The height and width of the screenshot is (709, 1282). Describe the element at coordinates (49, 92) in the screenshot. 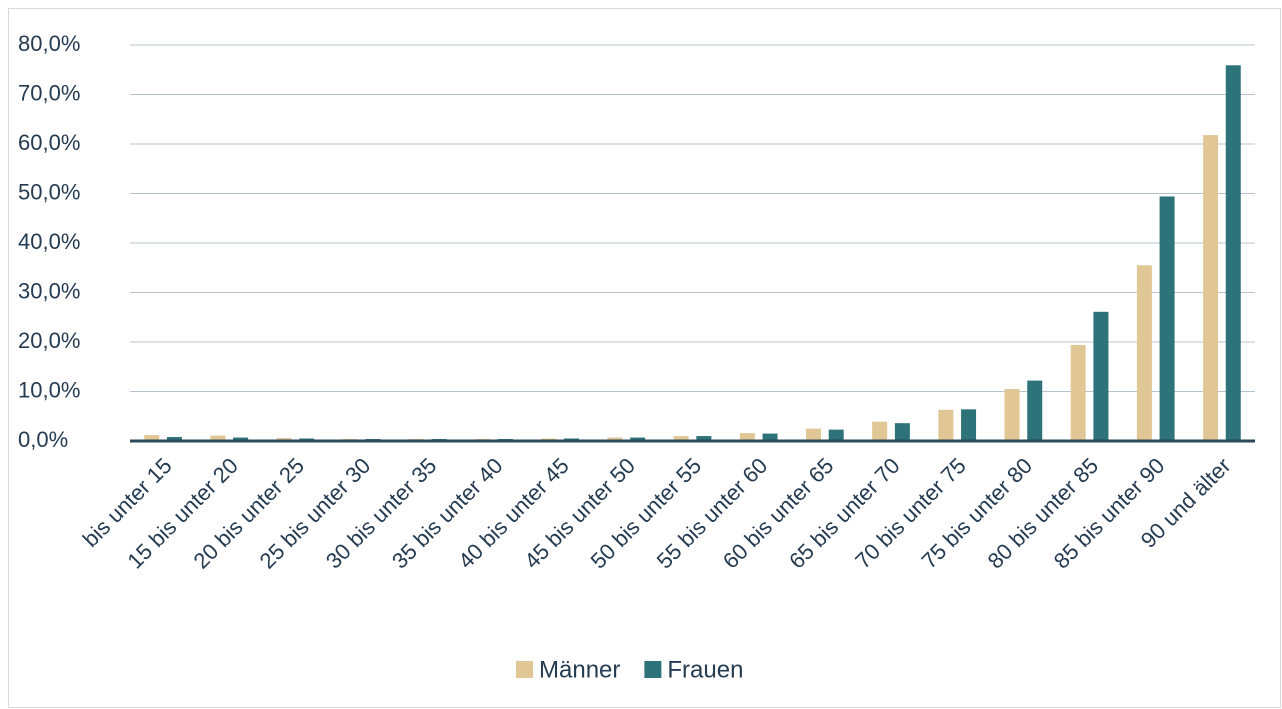

I see `y-tick-label: 70,0%` at that location.